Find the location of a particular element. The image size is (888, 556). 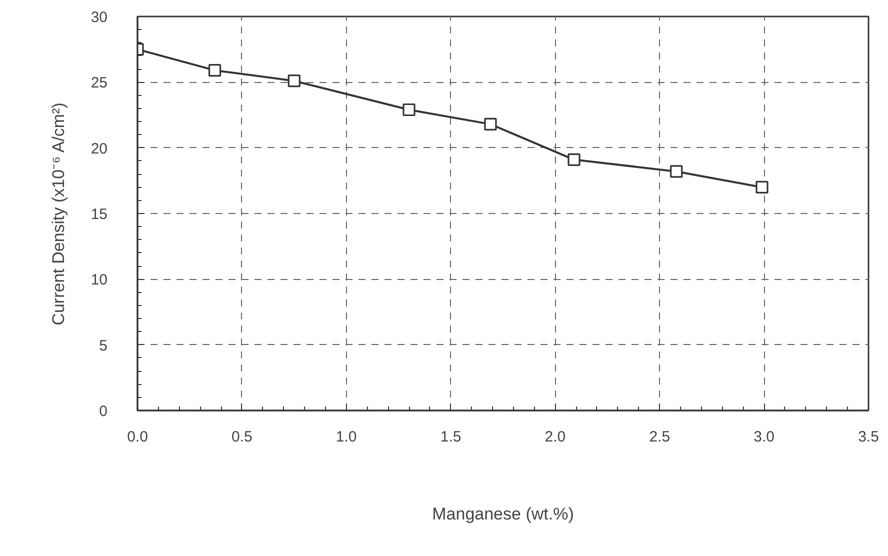

y-tick-label: 15 is located at coordinates (99, 214).